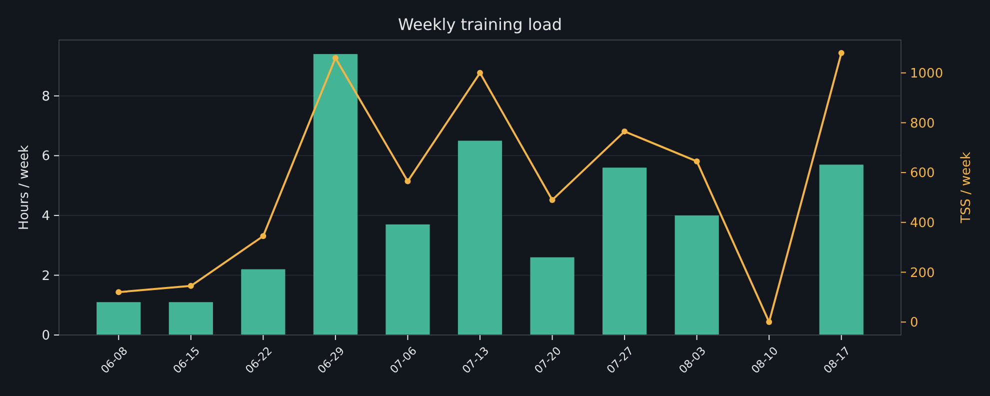  What do you see at coordinates (24, 187) in the screenshot?
I see `y-axis-title: Hours / week` at bounding box center [24, 187].